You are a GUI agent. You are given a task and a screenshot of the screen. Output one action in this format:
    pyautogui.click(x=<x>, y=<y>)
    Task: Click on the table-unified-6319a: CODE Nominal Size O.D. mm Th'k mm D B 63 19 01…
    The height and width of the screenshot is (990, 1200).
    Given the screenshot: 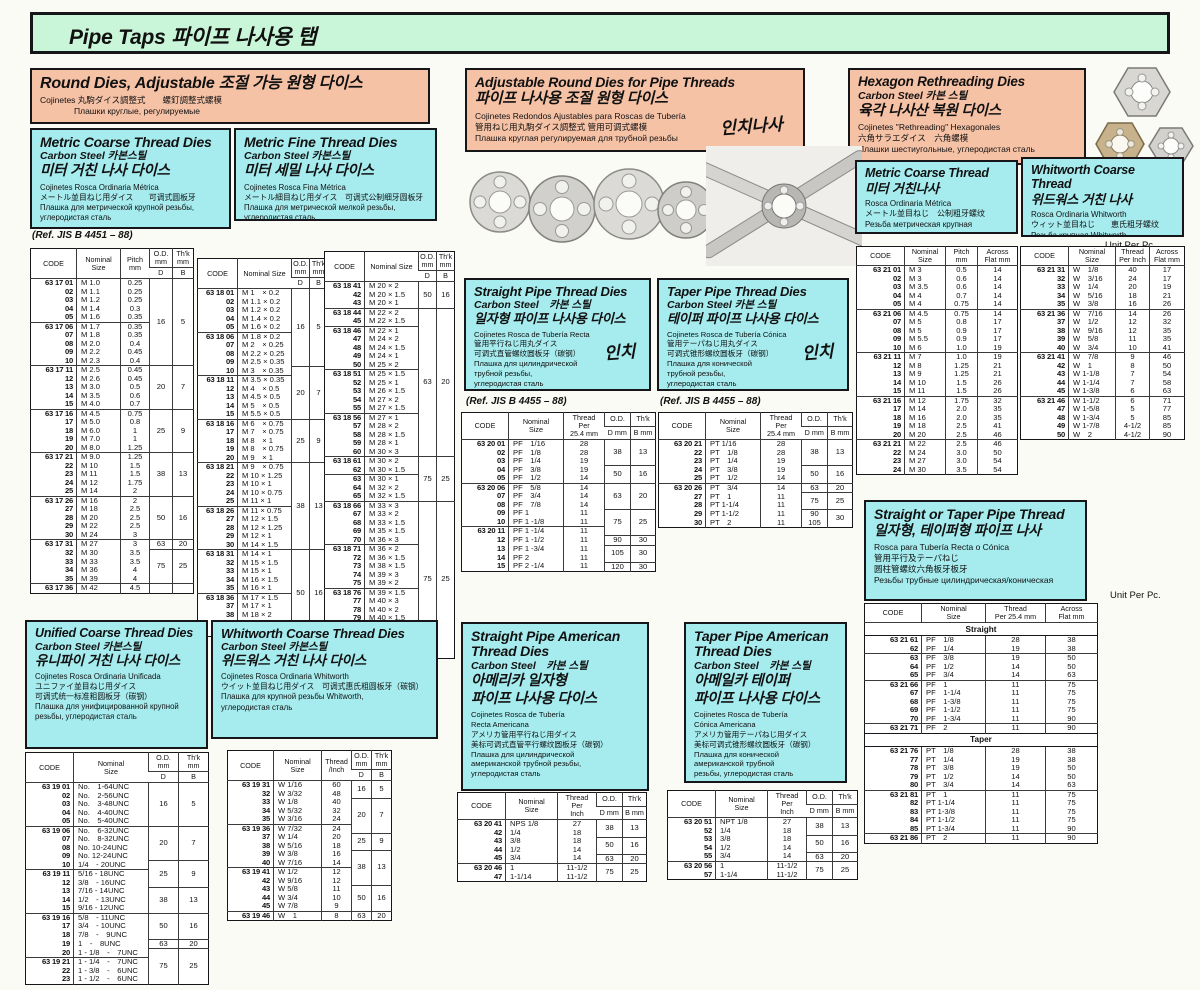 What is the action you would take?
    pyautogui.click(x=117, y=868)
    